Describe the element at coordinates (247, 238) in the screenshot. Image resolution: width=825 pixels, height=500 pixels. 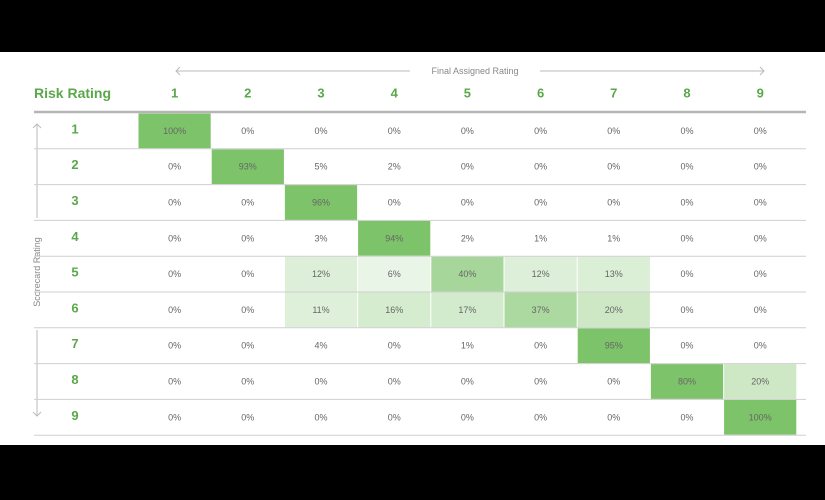
I see `cell-label-4-2: 0%` at that location.